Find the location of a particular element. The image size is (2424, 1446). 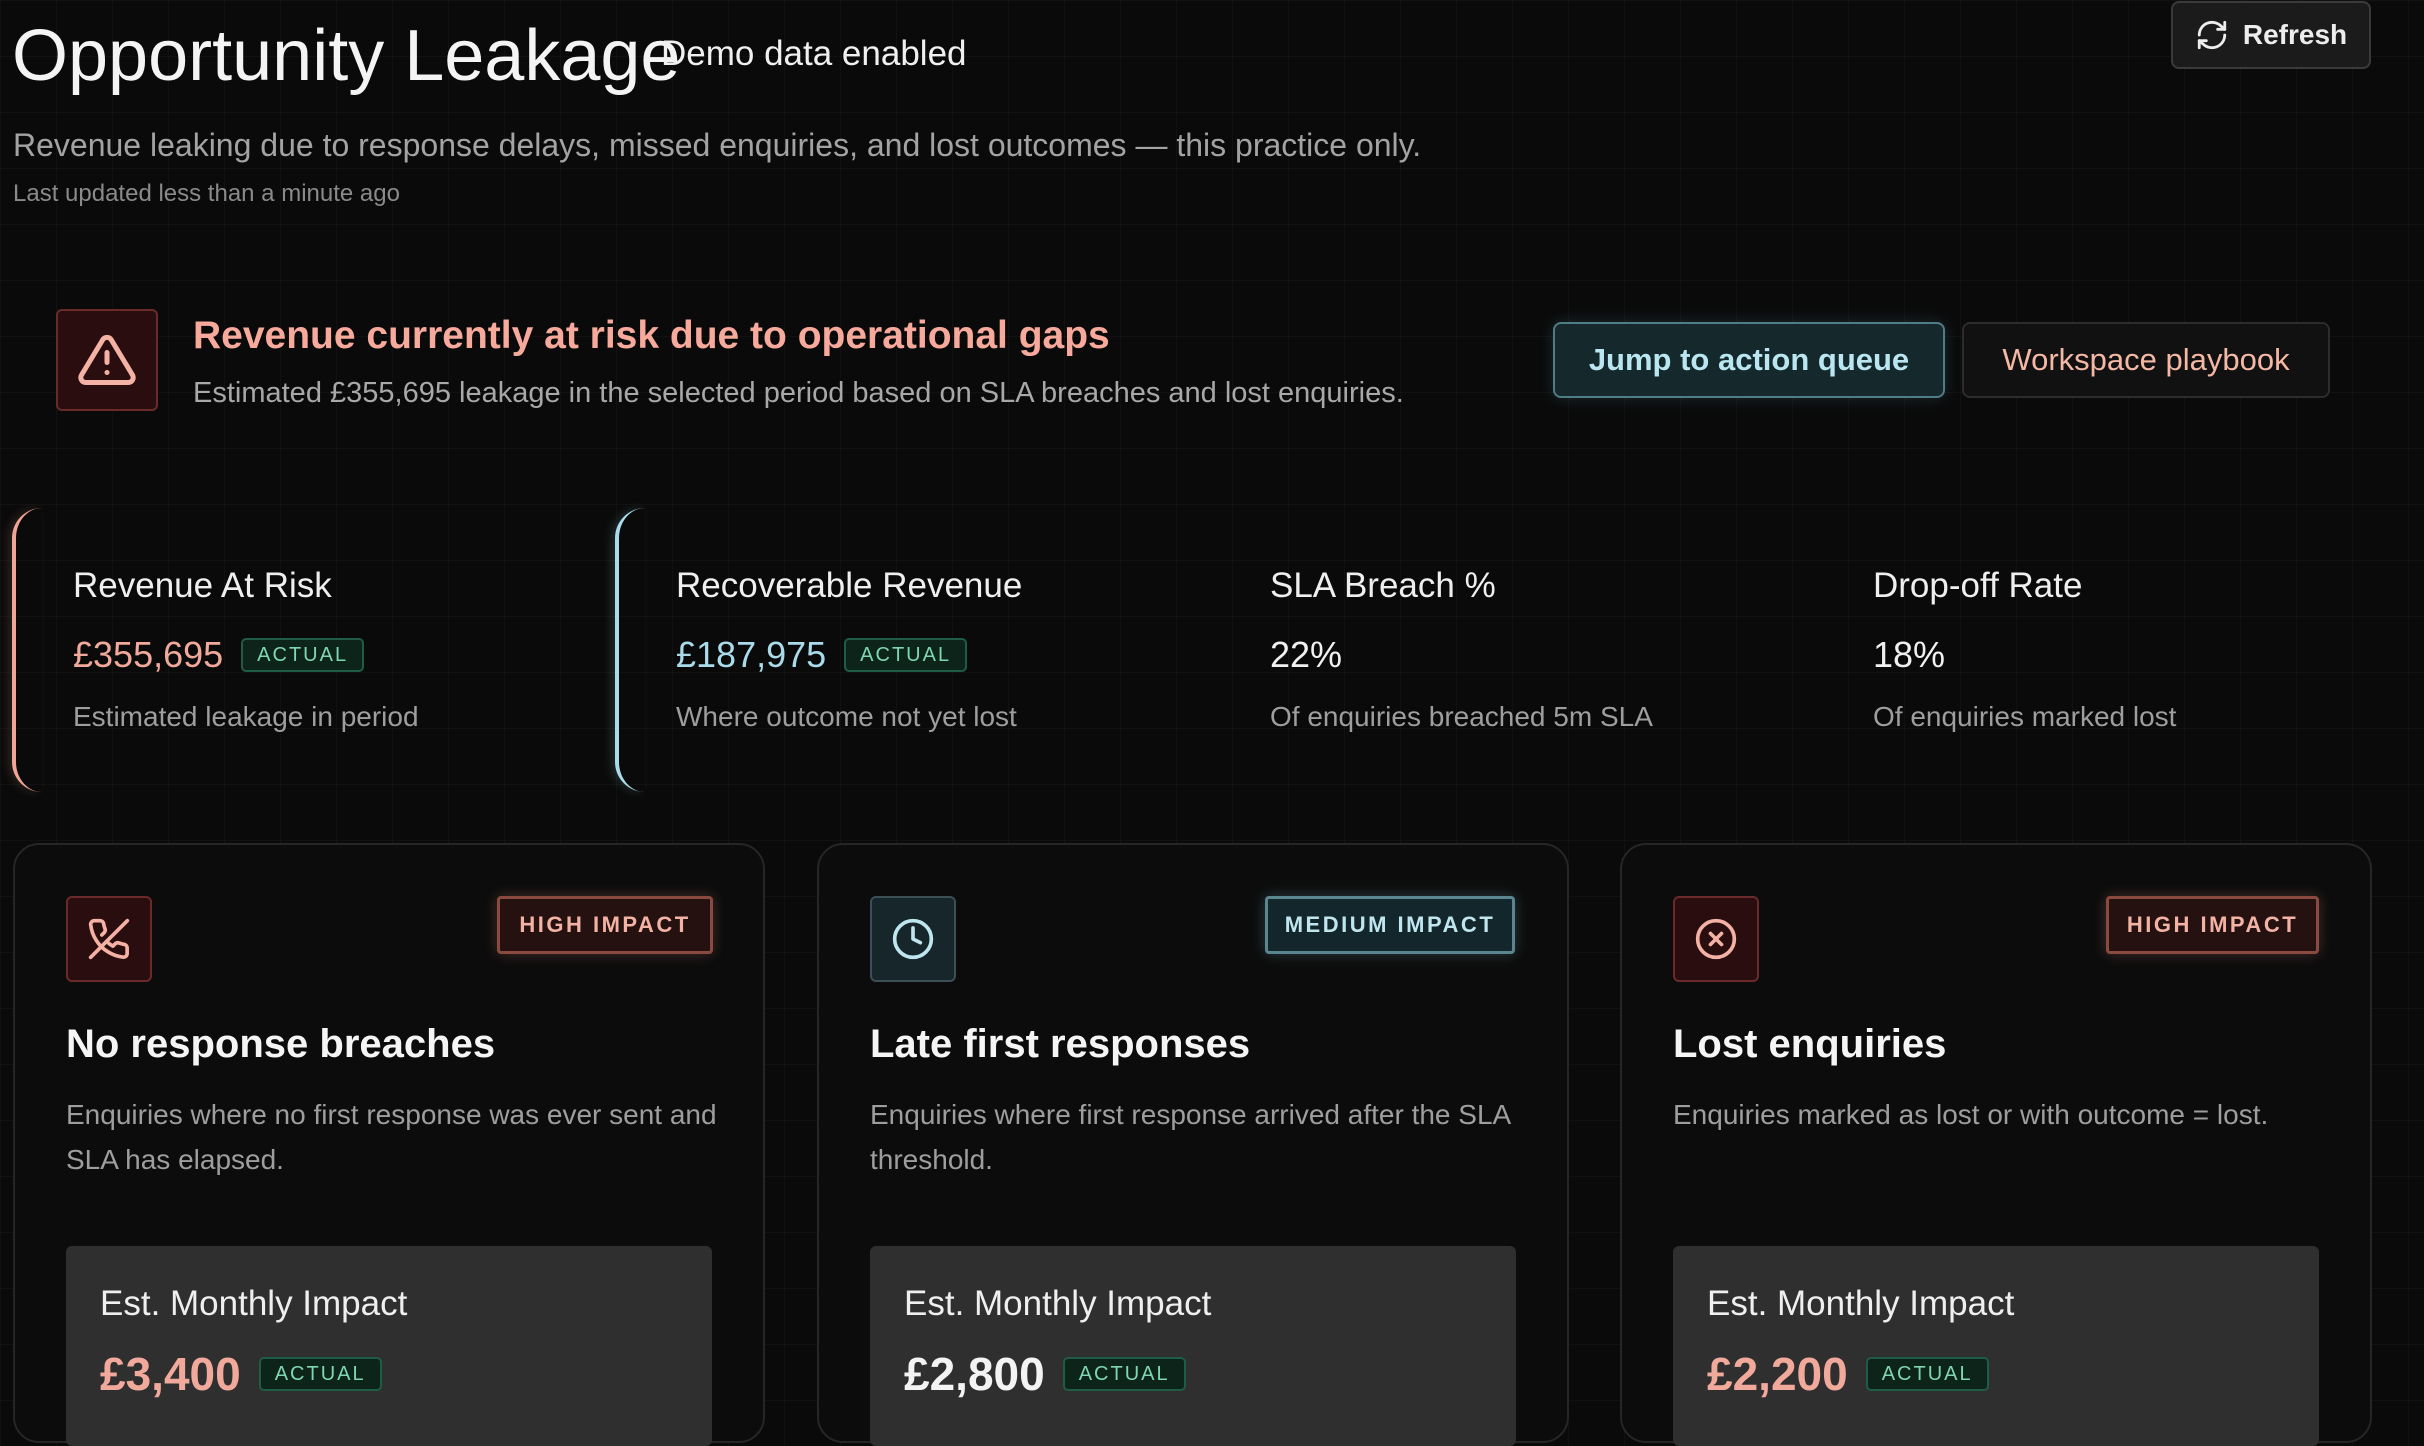

kpi-value-drop-off-rate: 18% is located at coordinates (1909, 654).